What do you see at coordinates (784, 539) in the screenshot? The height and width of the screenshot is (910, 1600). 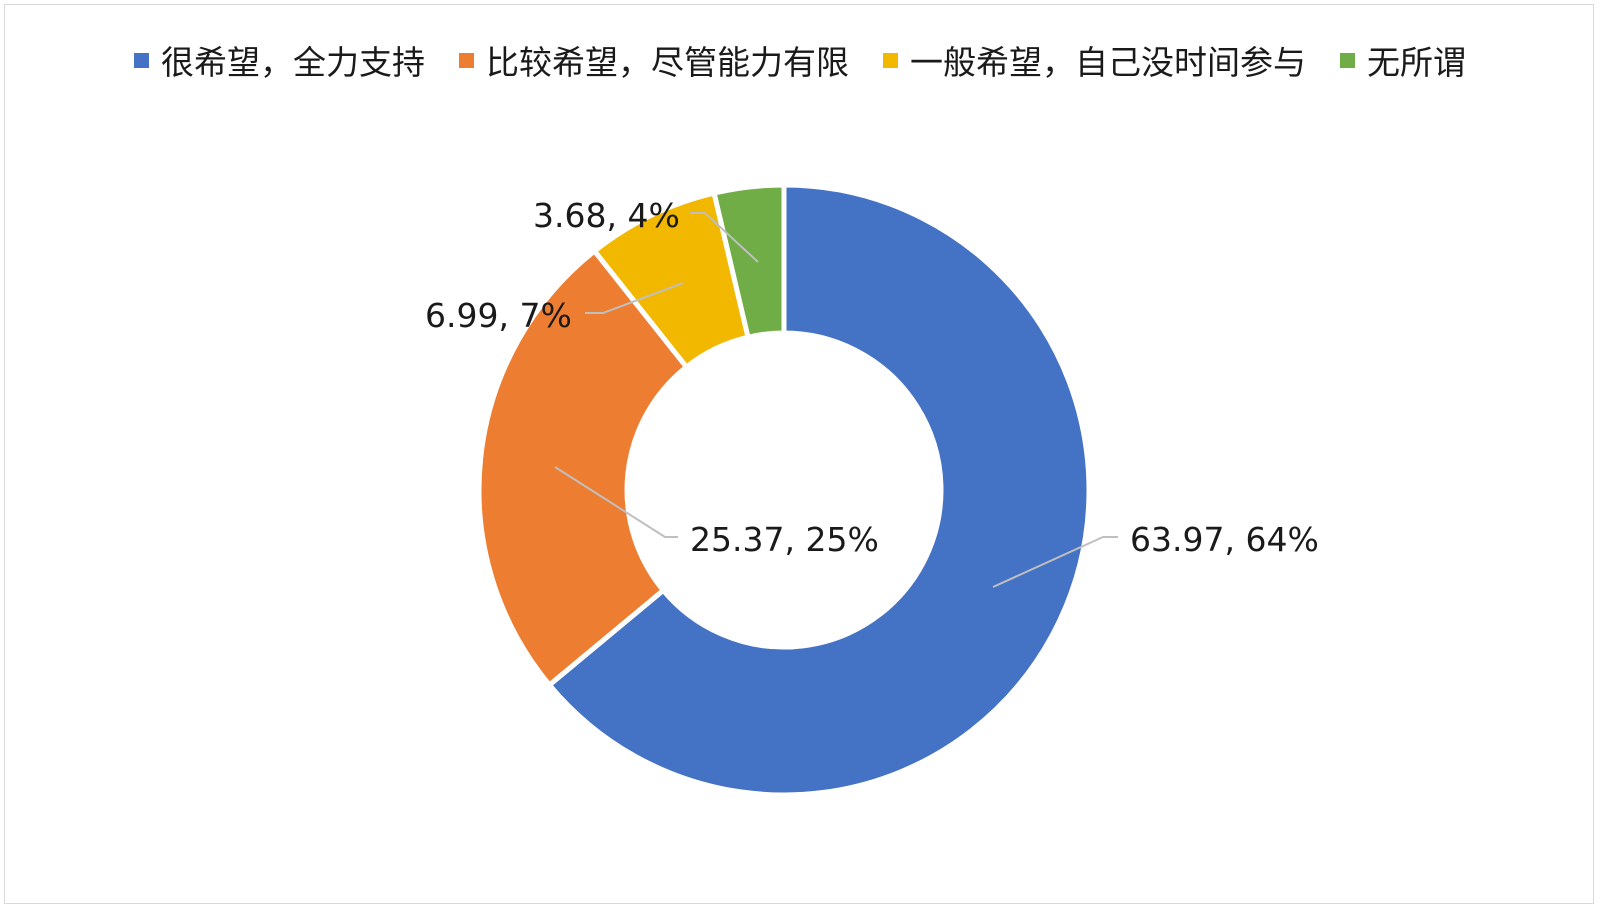 I see `data-label-2: 25.37, 25%` at bounding box center [784, 539].